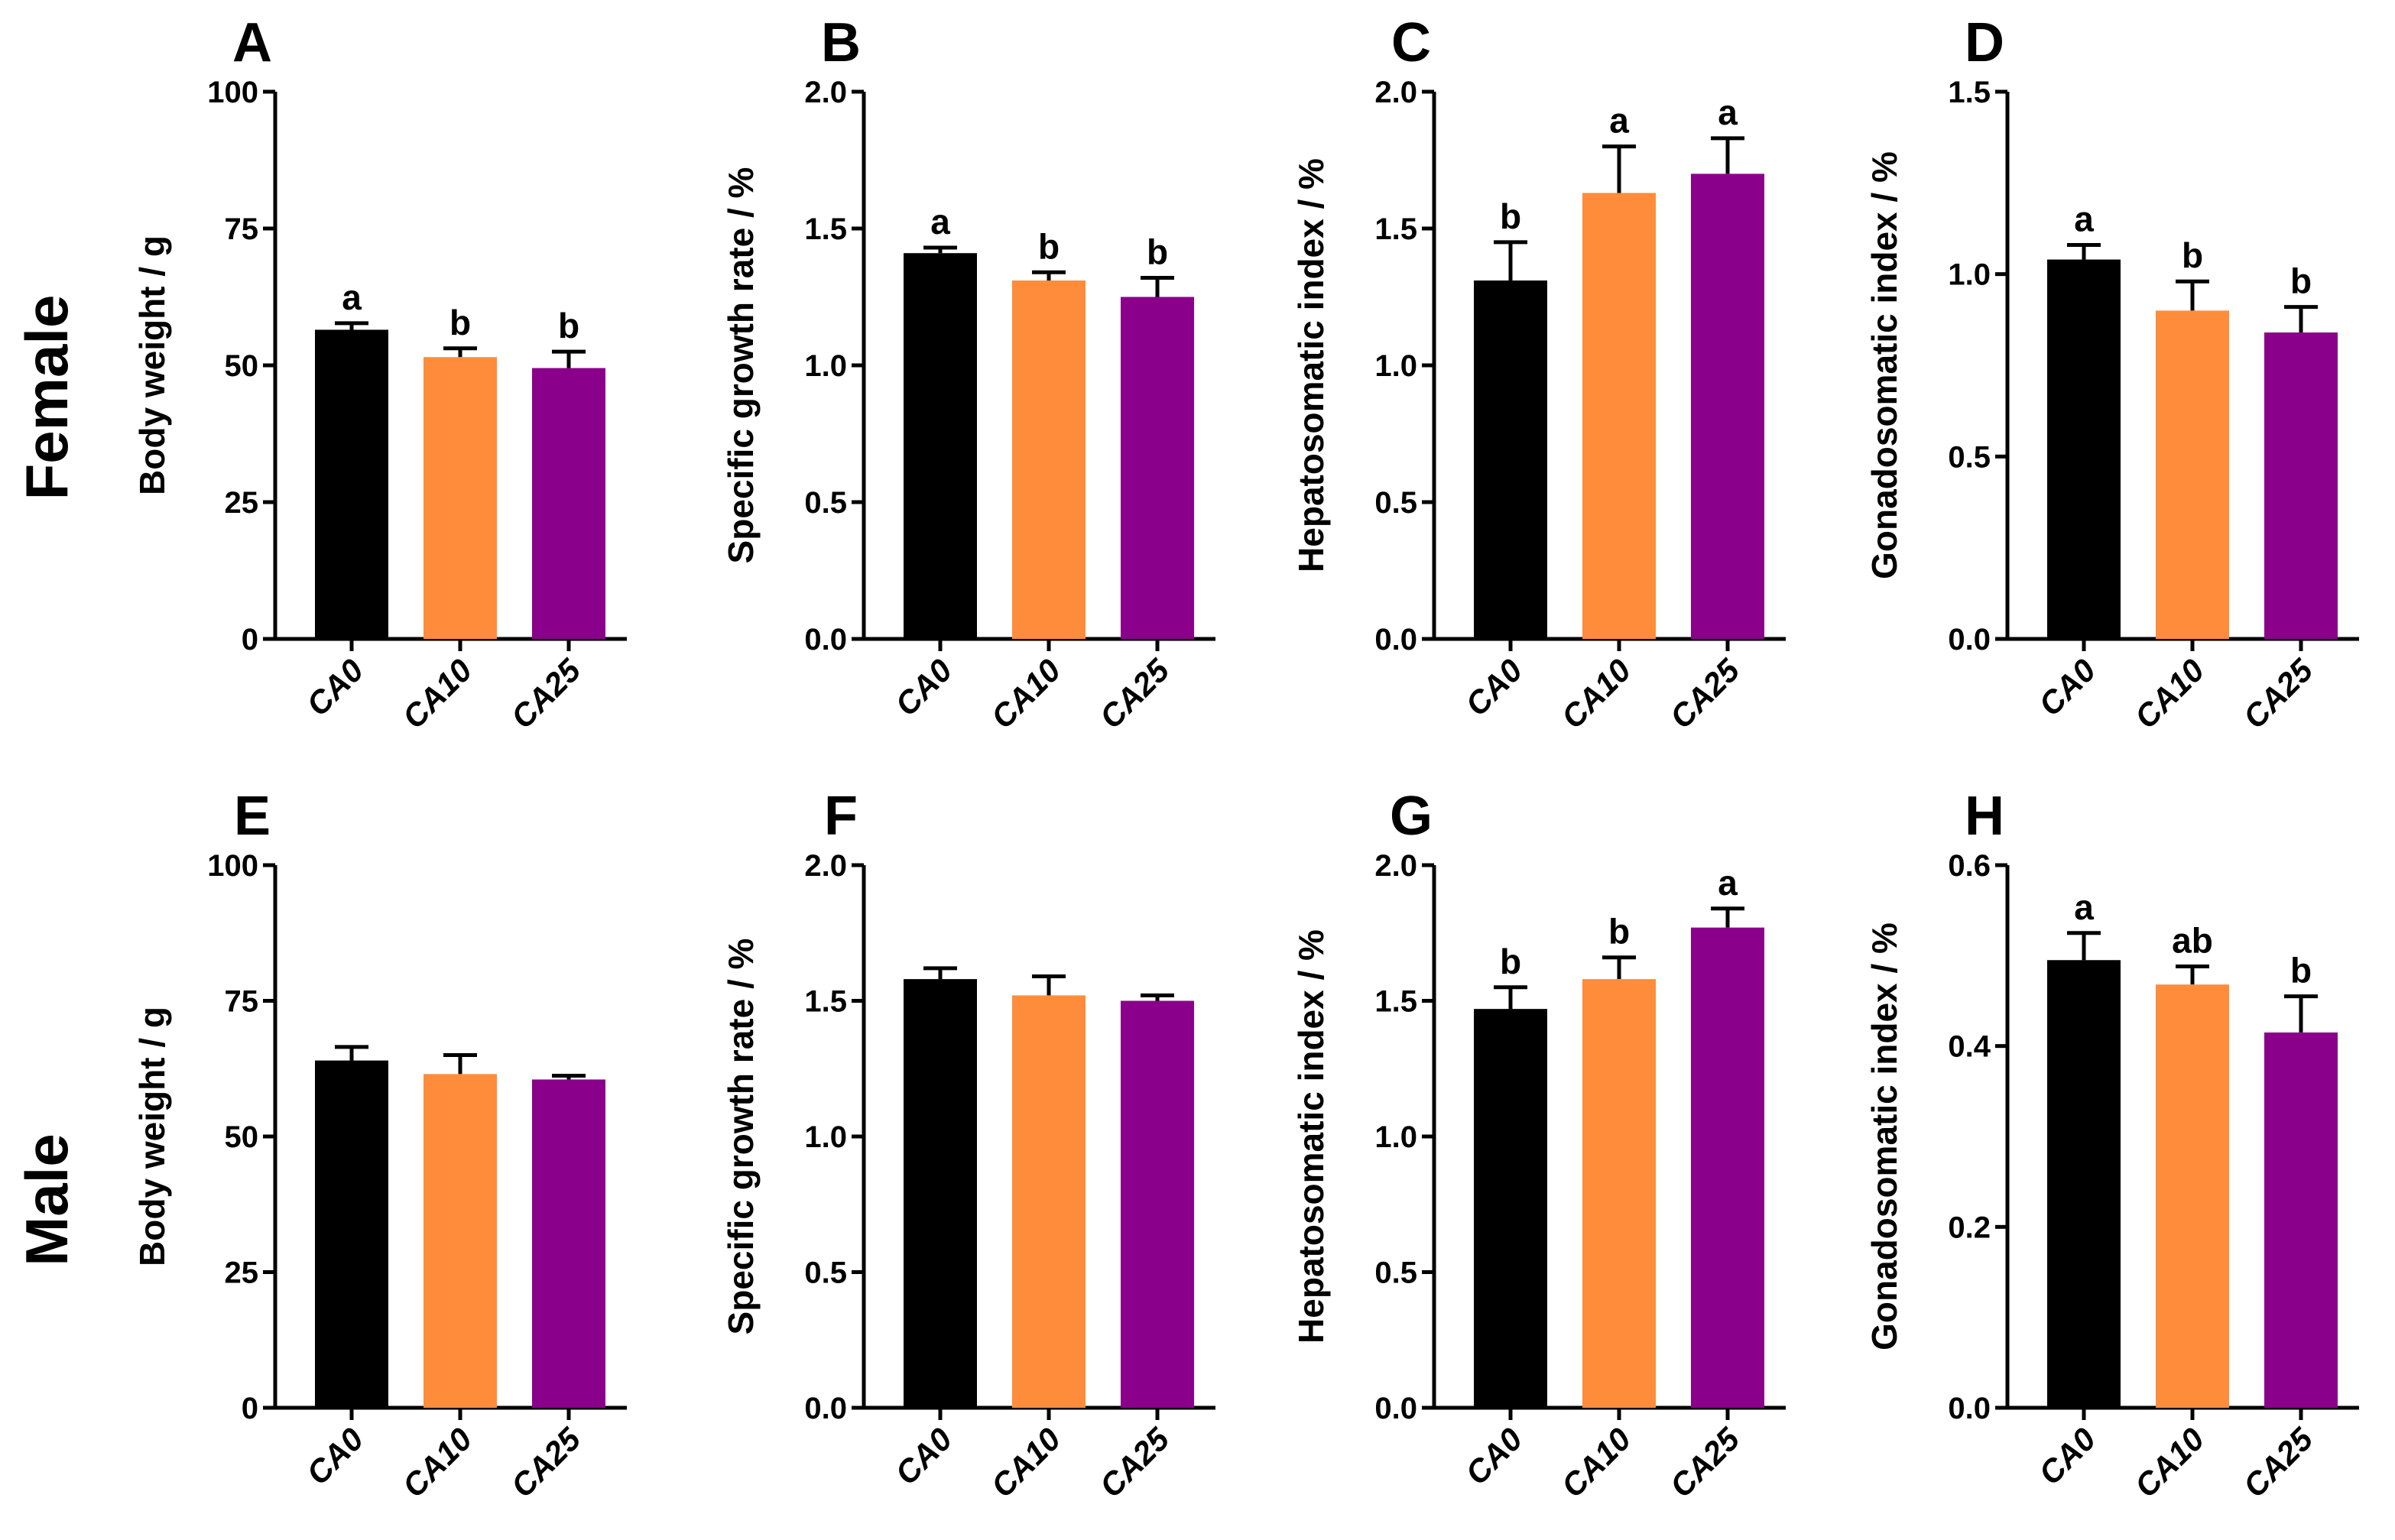 This screenshot has width=2395, height=1540. I want to click on y-tick-label: 0.2, so click(1969, 1227).